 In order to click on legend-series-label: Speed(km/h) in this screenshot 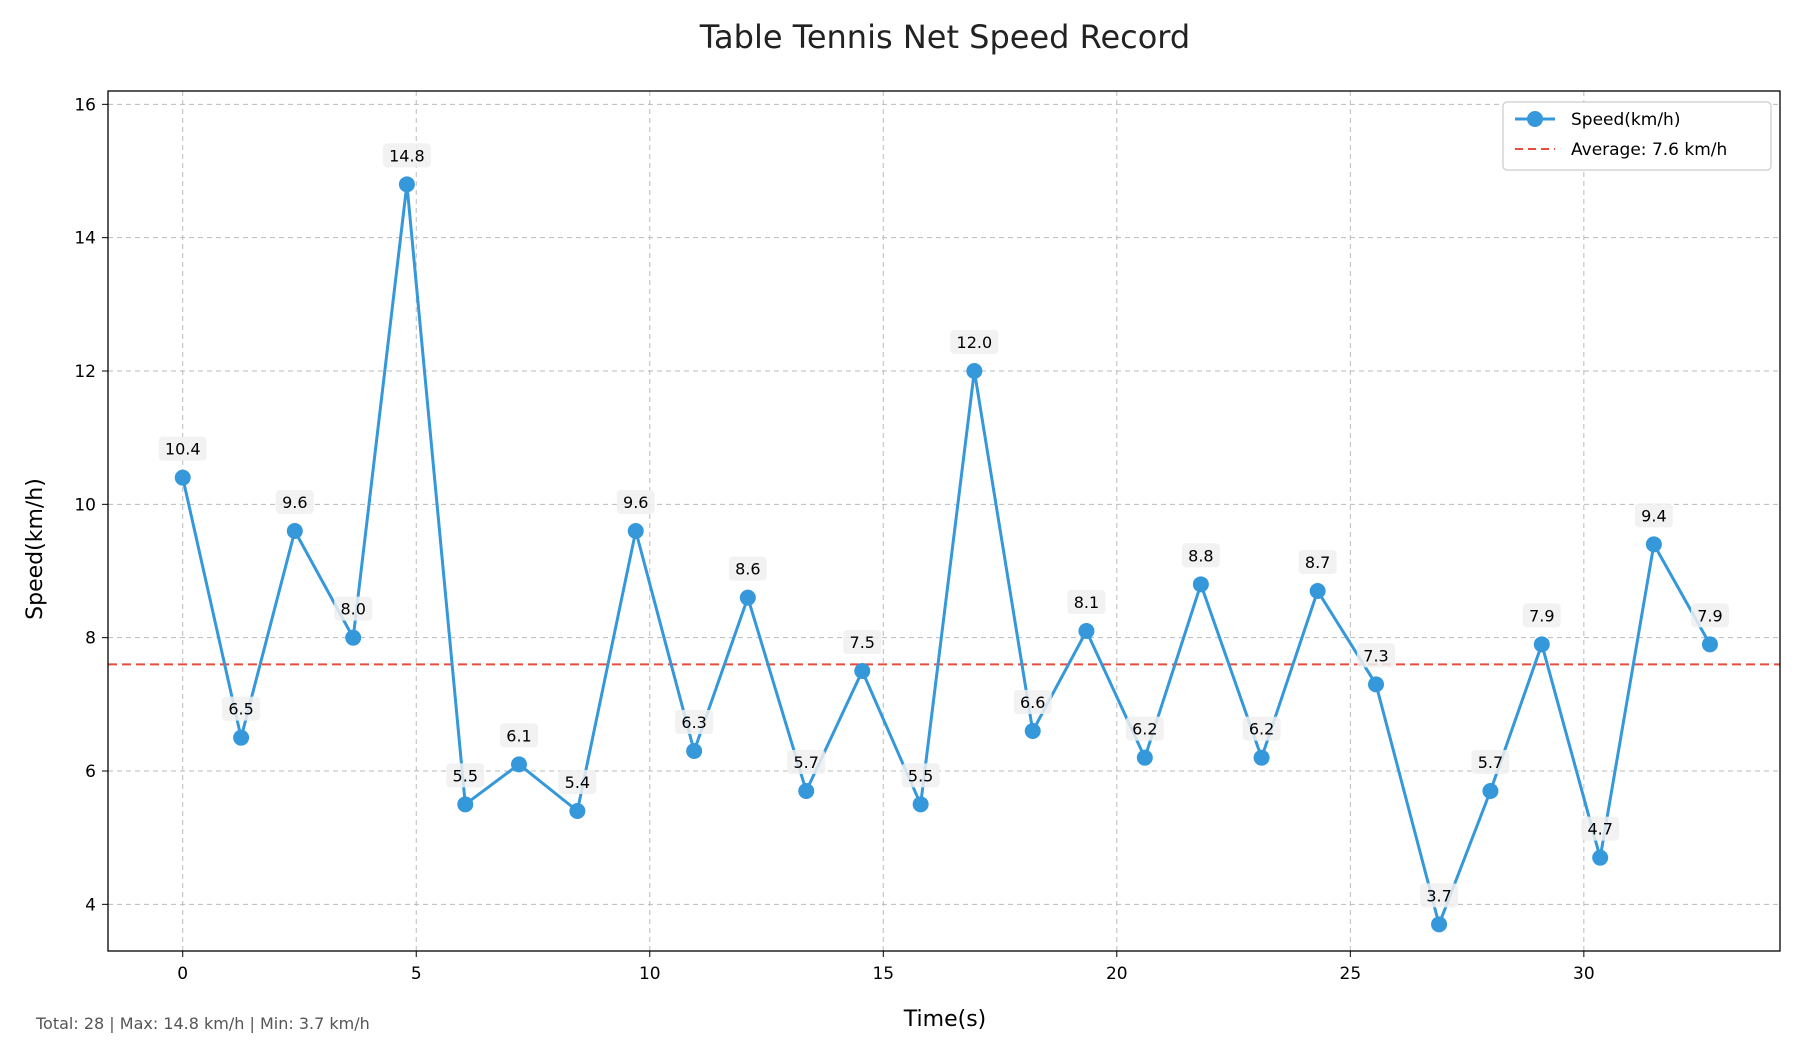, I will do `click(1625, 120)`.